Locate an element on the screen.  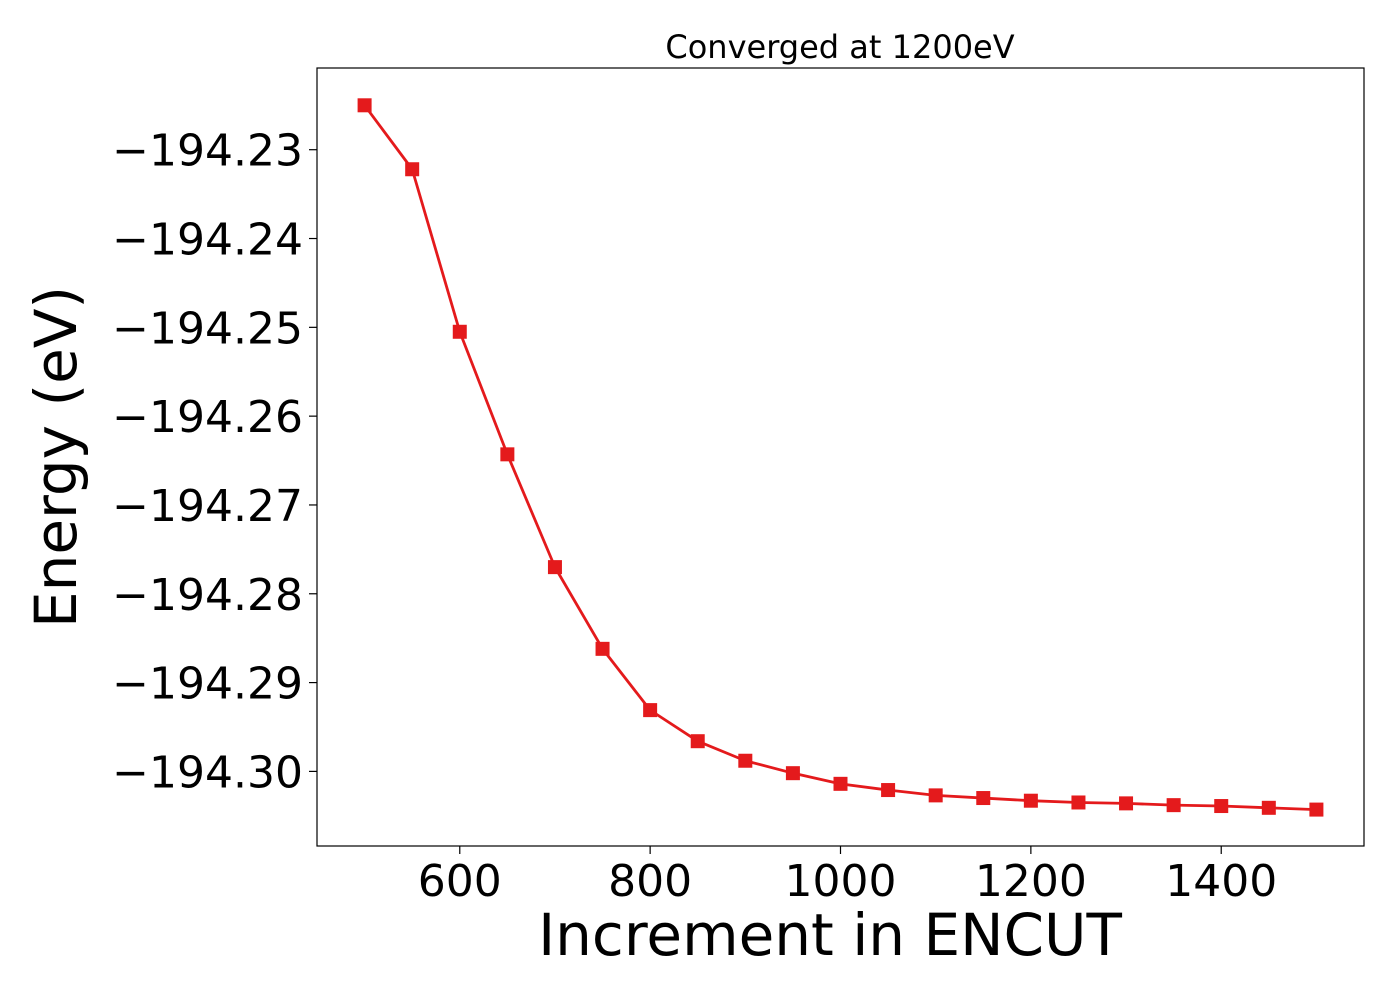
x-tick-label: 1000 is located at coordinates (841, 881).